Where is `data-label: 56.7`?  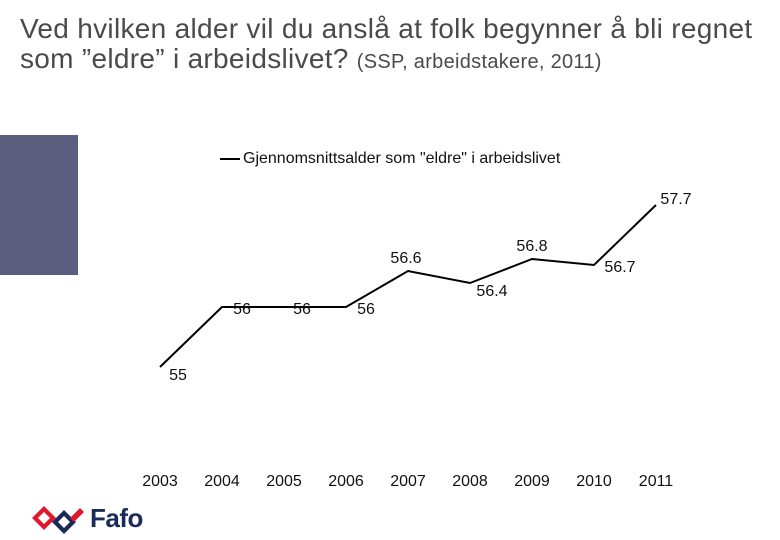 data-label: 56.7 is located at coordinates (619, 267).